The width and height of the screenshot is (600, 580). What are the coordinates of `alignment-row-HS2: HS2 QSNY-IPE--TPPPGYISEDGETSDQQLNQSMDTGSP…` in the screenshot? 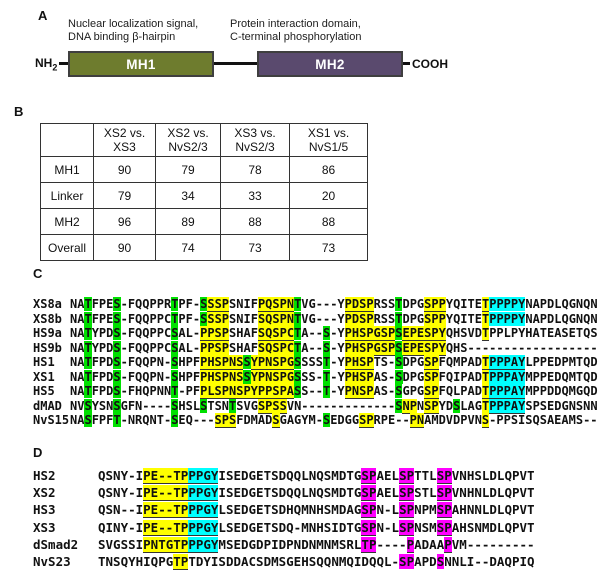 It's located at (267, 476).